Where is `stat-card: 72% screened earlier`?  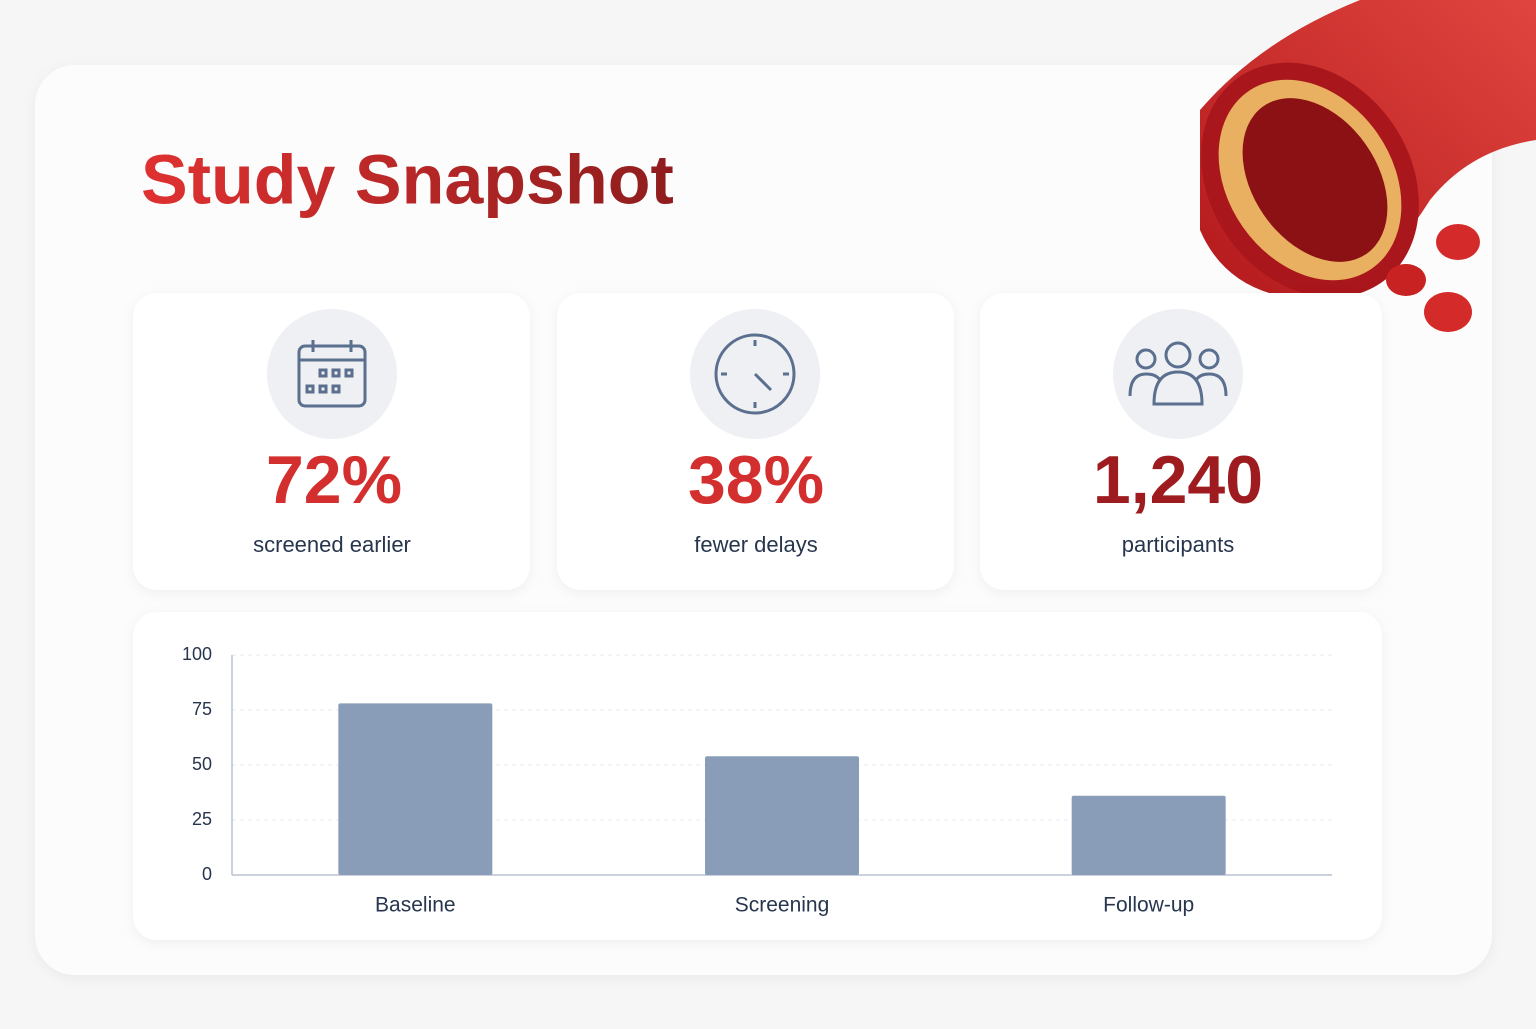
stat-card: 72% screened earlier is located at coordinates (331, 441).